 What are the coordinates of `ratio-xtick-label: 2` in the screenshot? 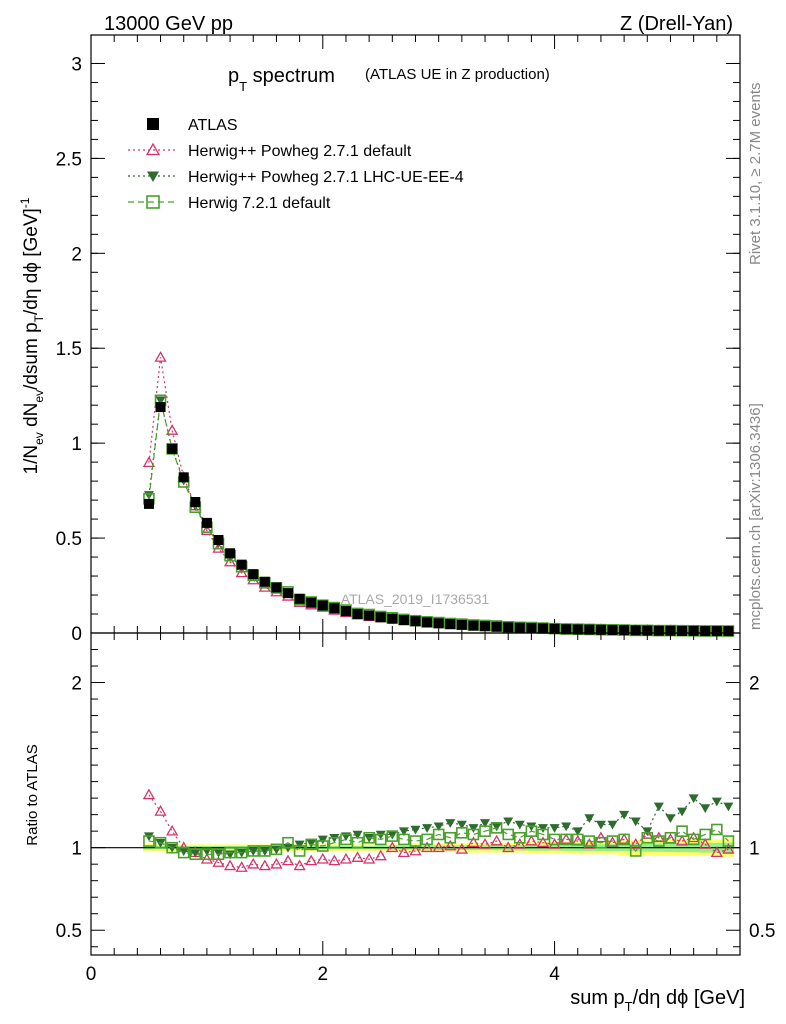 It's located at (322, 974).